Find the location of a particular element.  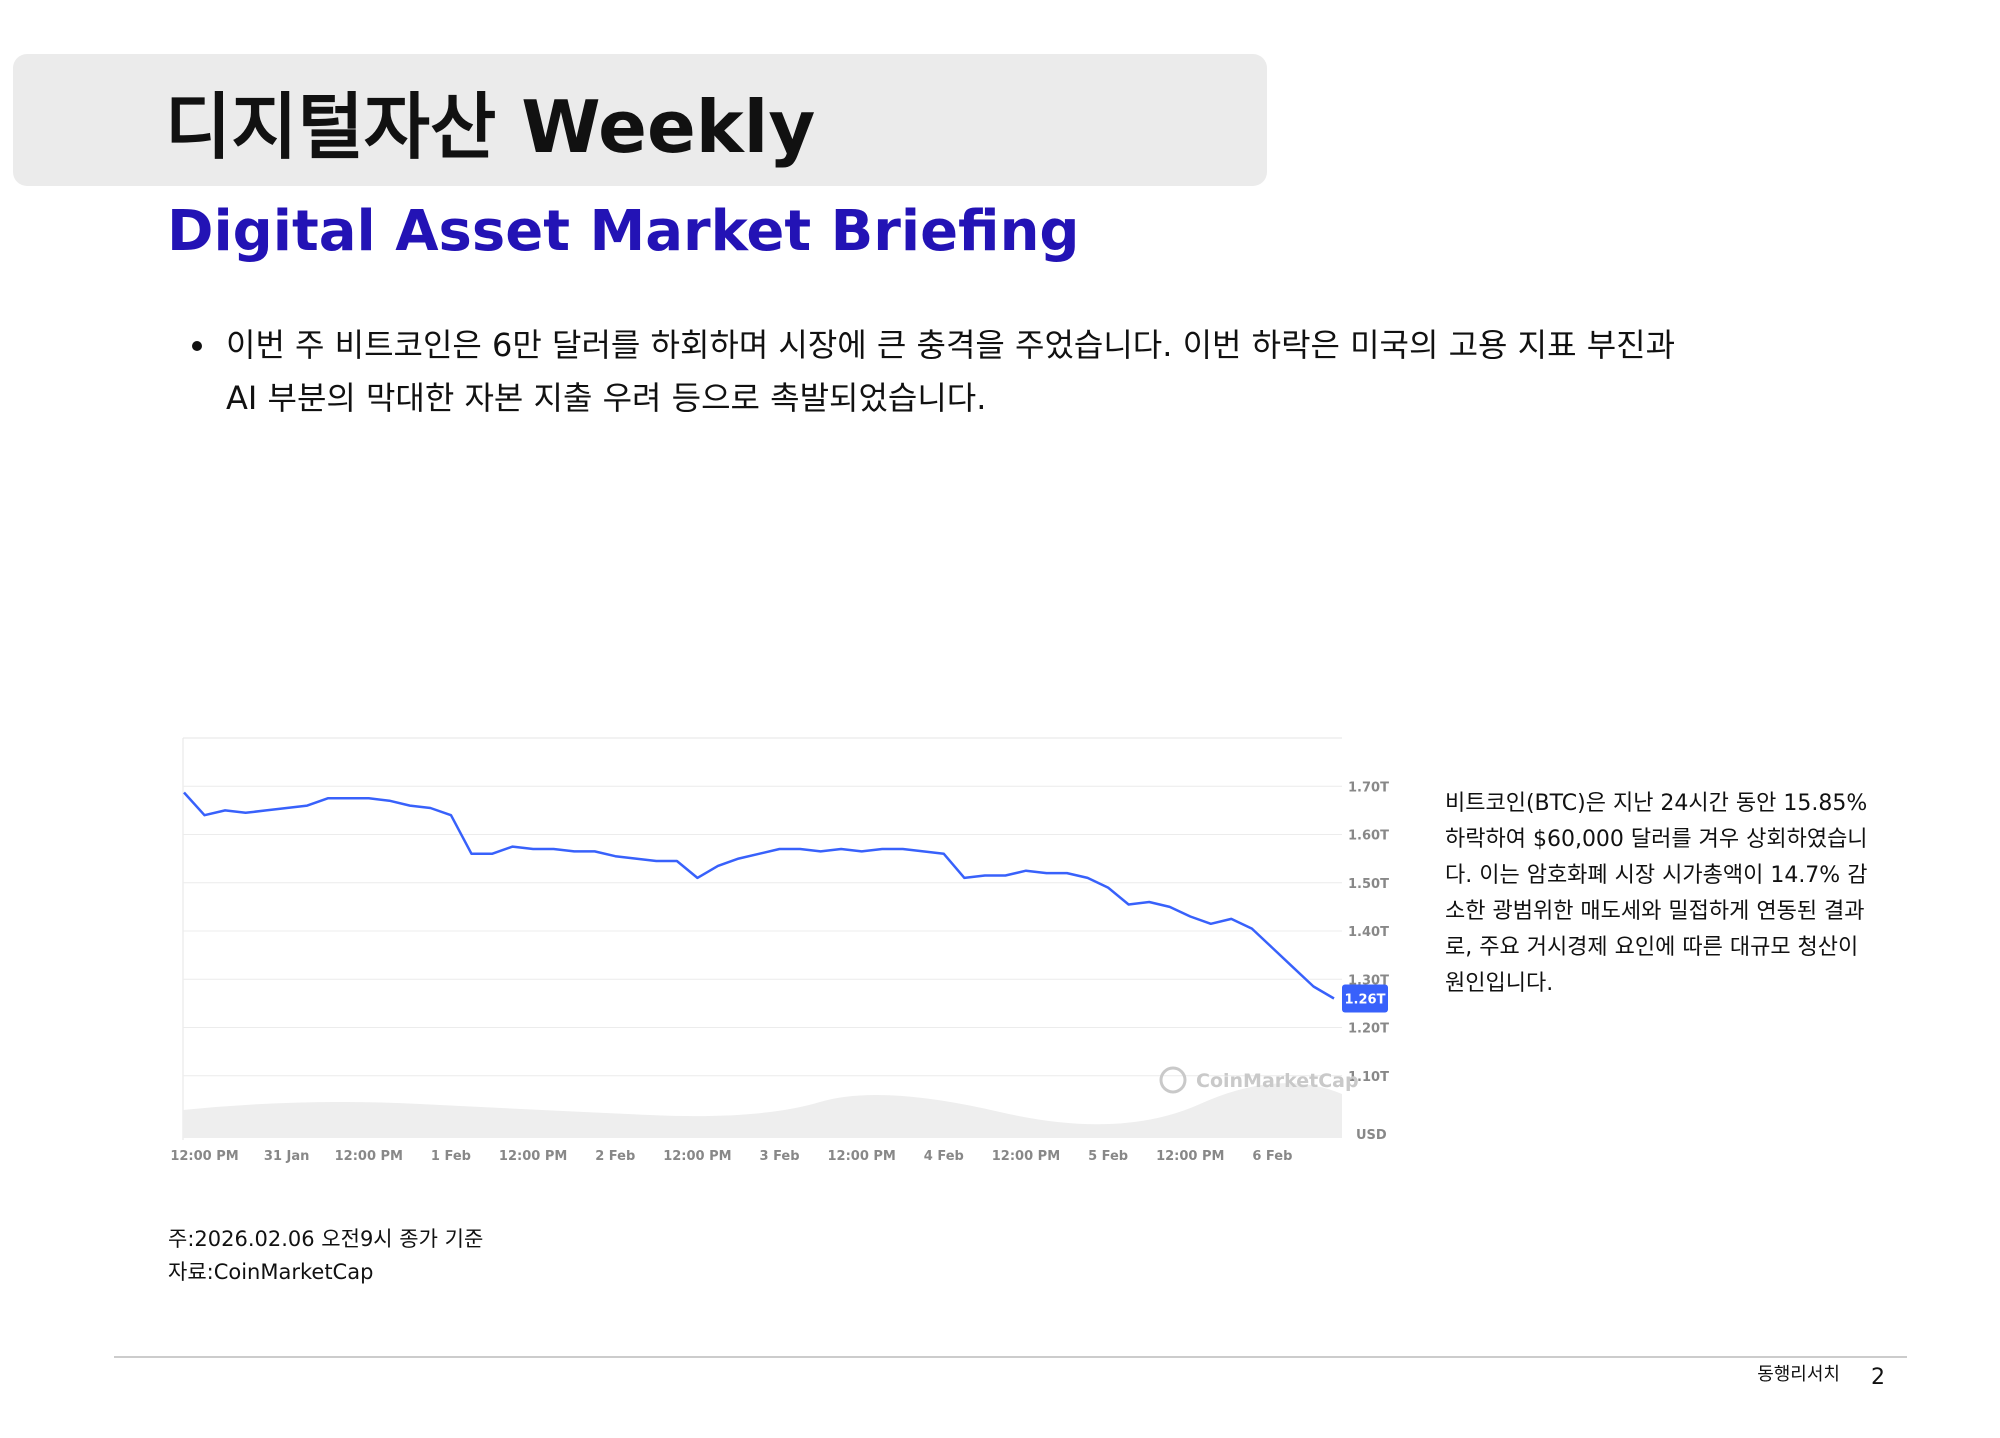

unit-label: USD is located at coordinates (1371, 1135).